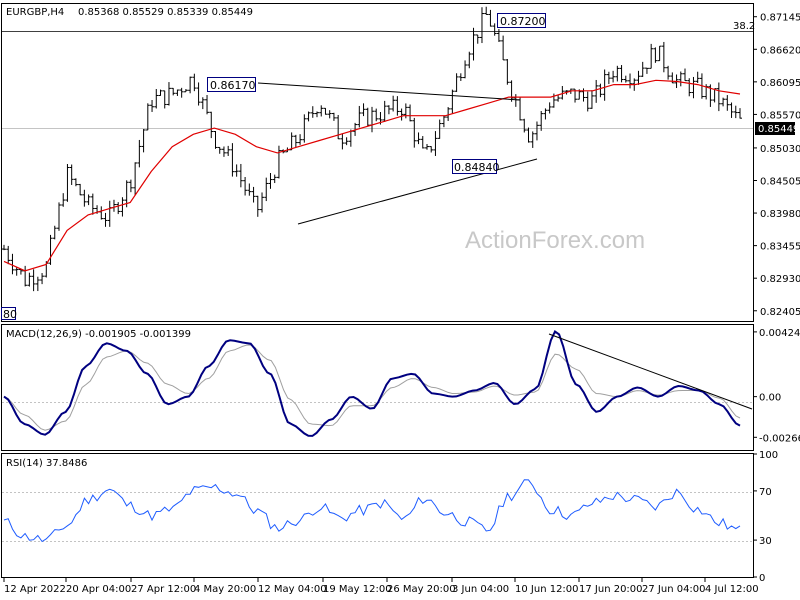  I want to click on lower-trend-line, so click(417, 191).